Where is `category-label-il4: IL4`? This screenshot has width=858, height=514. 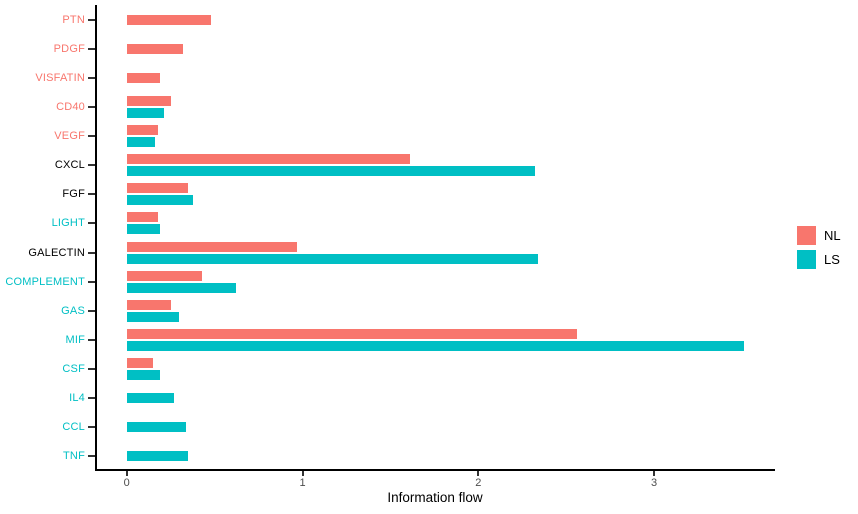 category-label-il4: IL4 is located at coordinates (77, 398).